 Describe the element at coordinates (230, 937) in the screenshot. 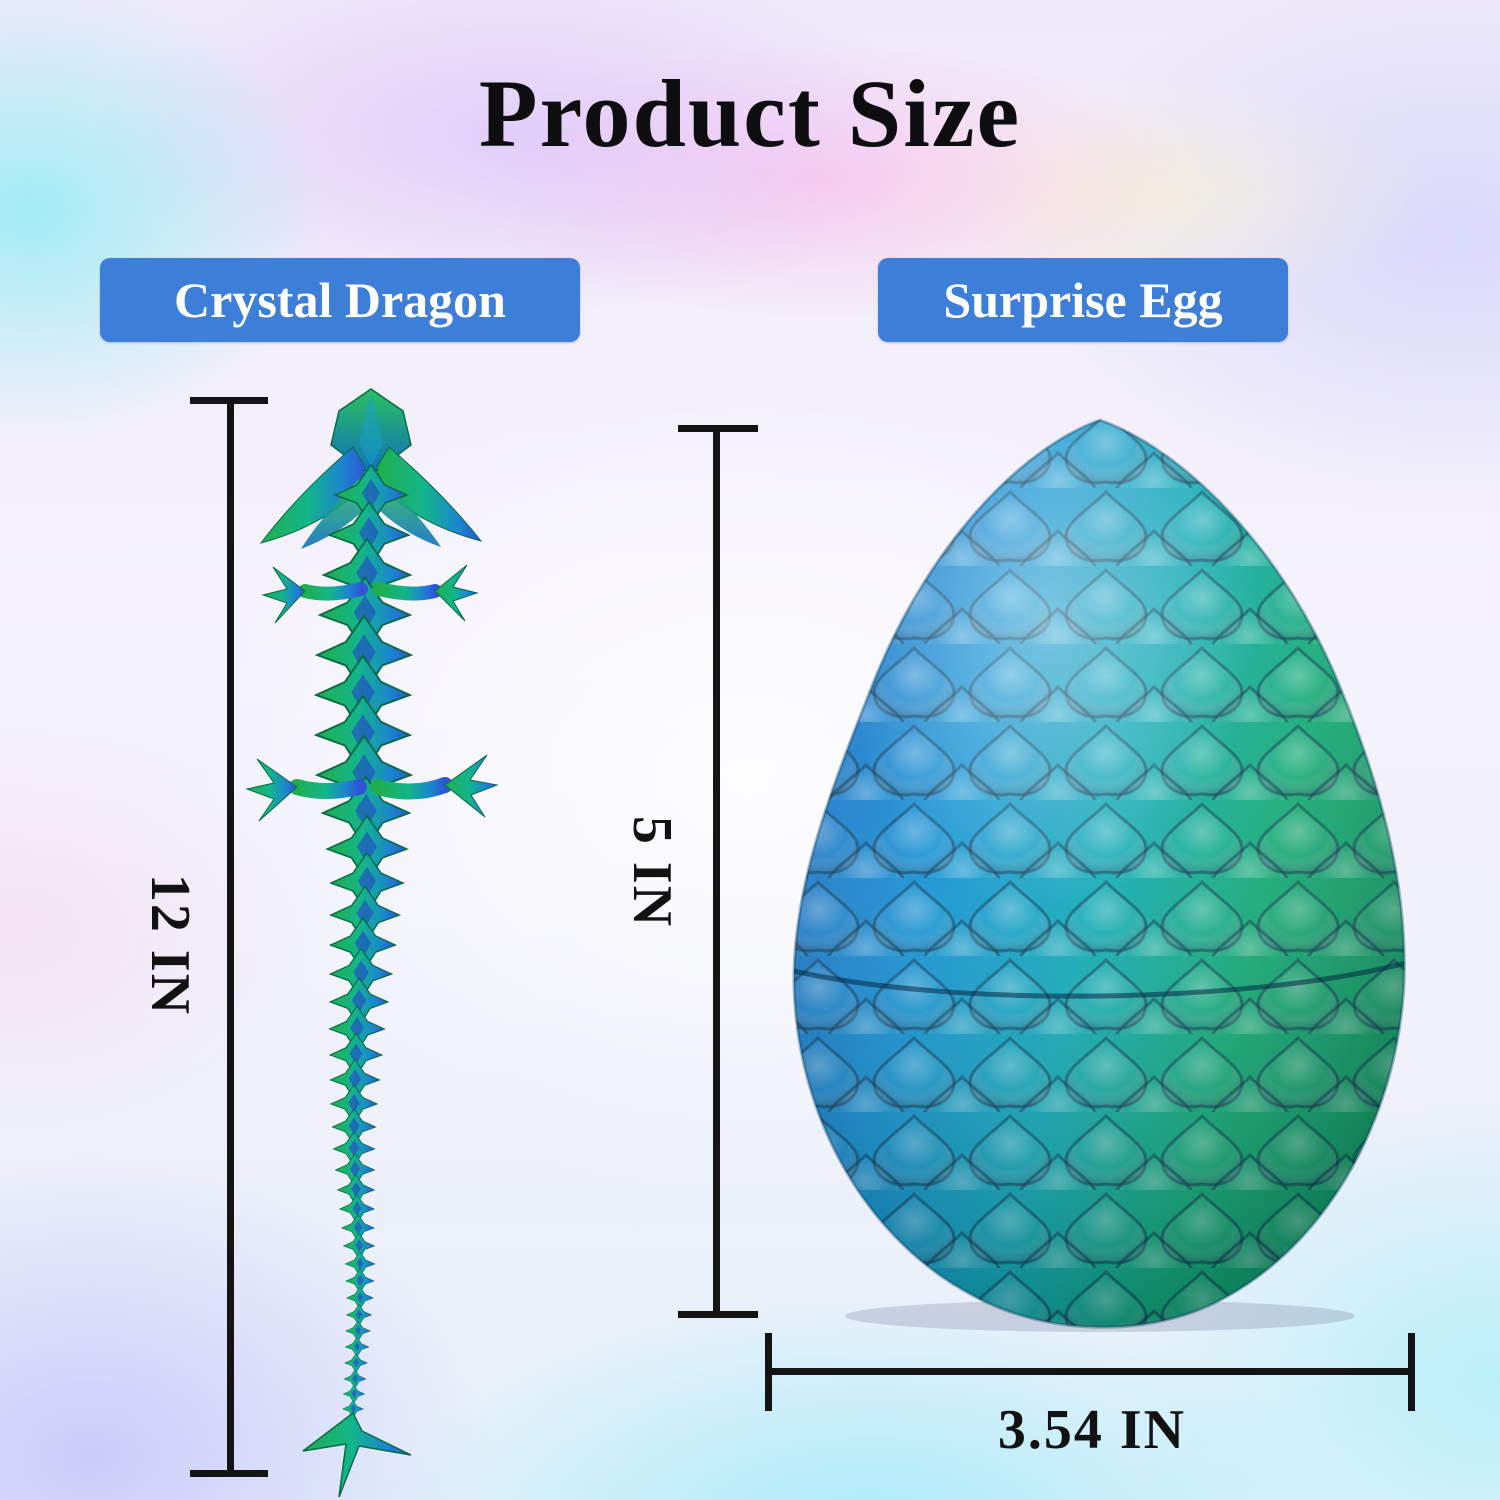

I see `dragon-height-dimension-line` at that location.